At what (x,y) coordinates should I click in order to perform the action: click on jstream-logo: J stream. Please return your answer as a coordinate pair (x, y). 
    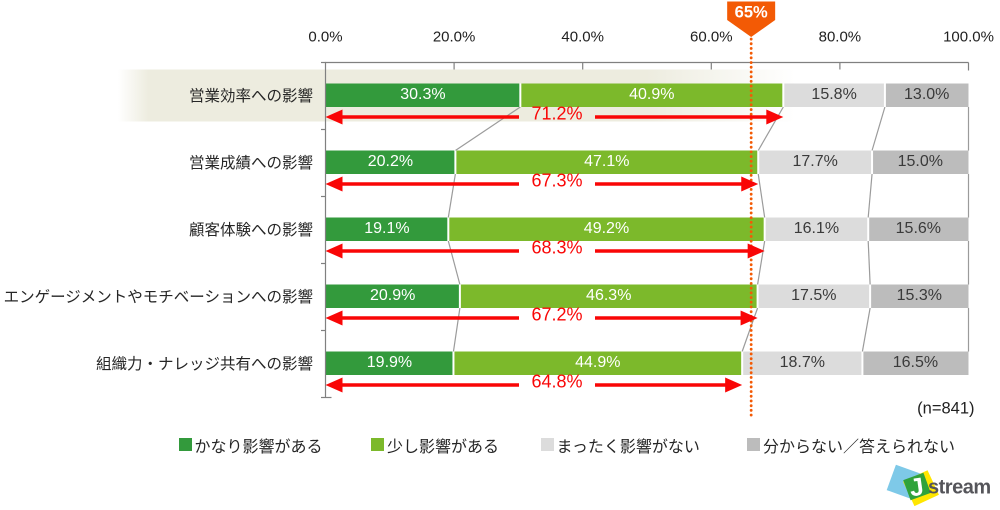
    Looking at the image, I should click on (938, 485).